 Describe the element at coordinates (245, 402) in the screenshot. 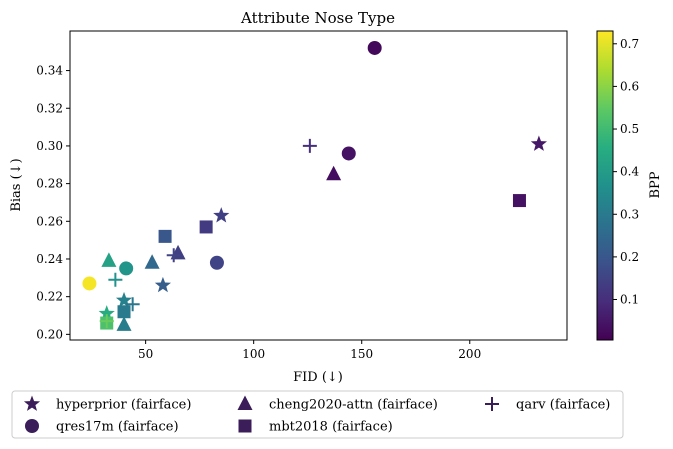

I see `legend-triangle-marker` at that location.